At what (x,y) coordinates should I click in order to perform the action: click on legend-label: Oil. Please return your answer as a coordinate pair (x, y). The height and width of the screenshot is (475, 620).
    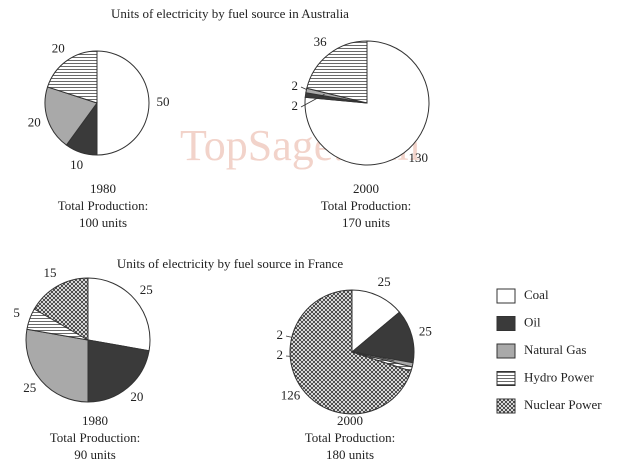
    Looking at the image, I should click on (532, 321).